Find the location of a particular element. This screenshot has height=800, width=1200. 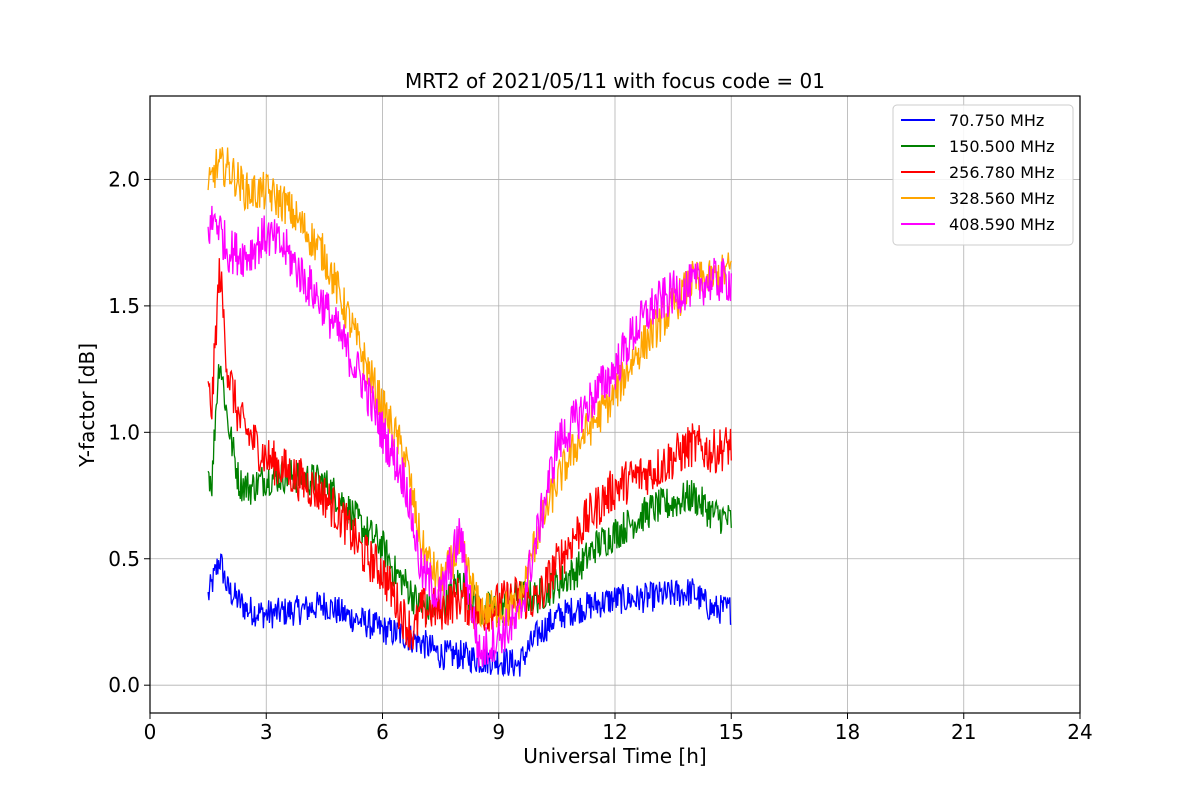

x-axis-label: Universal Time [h] is located at coordinates (614, 756).